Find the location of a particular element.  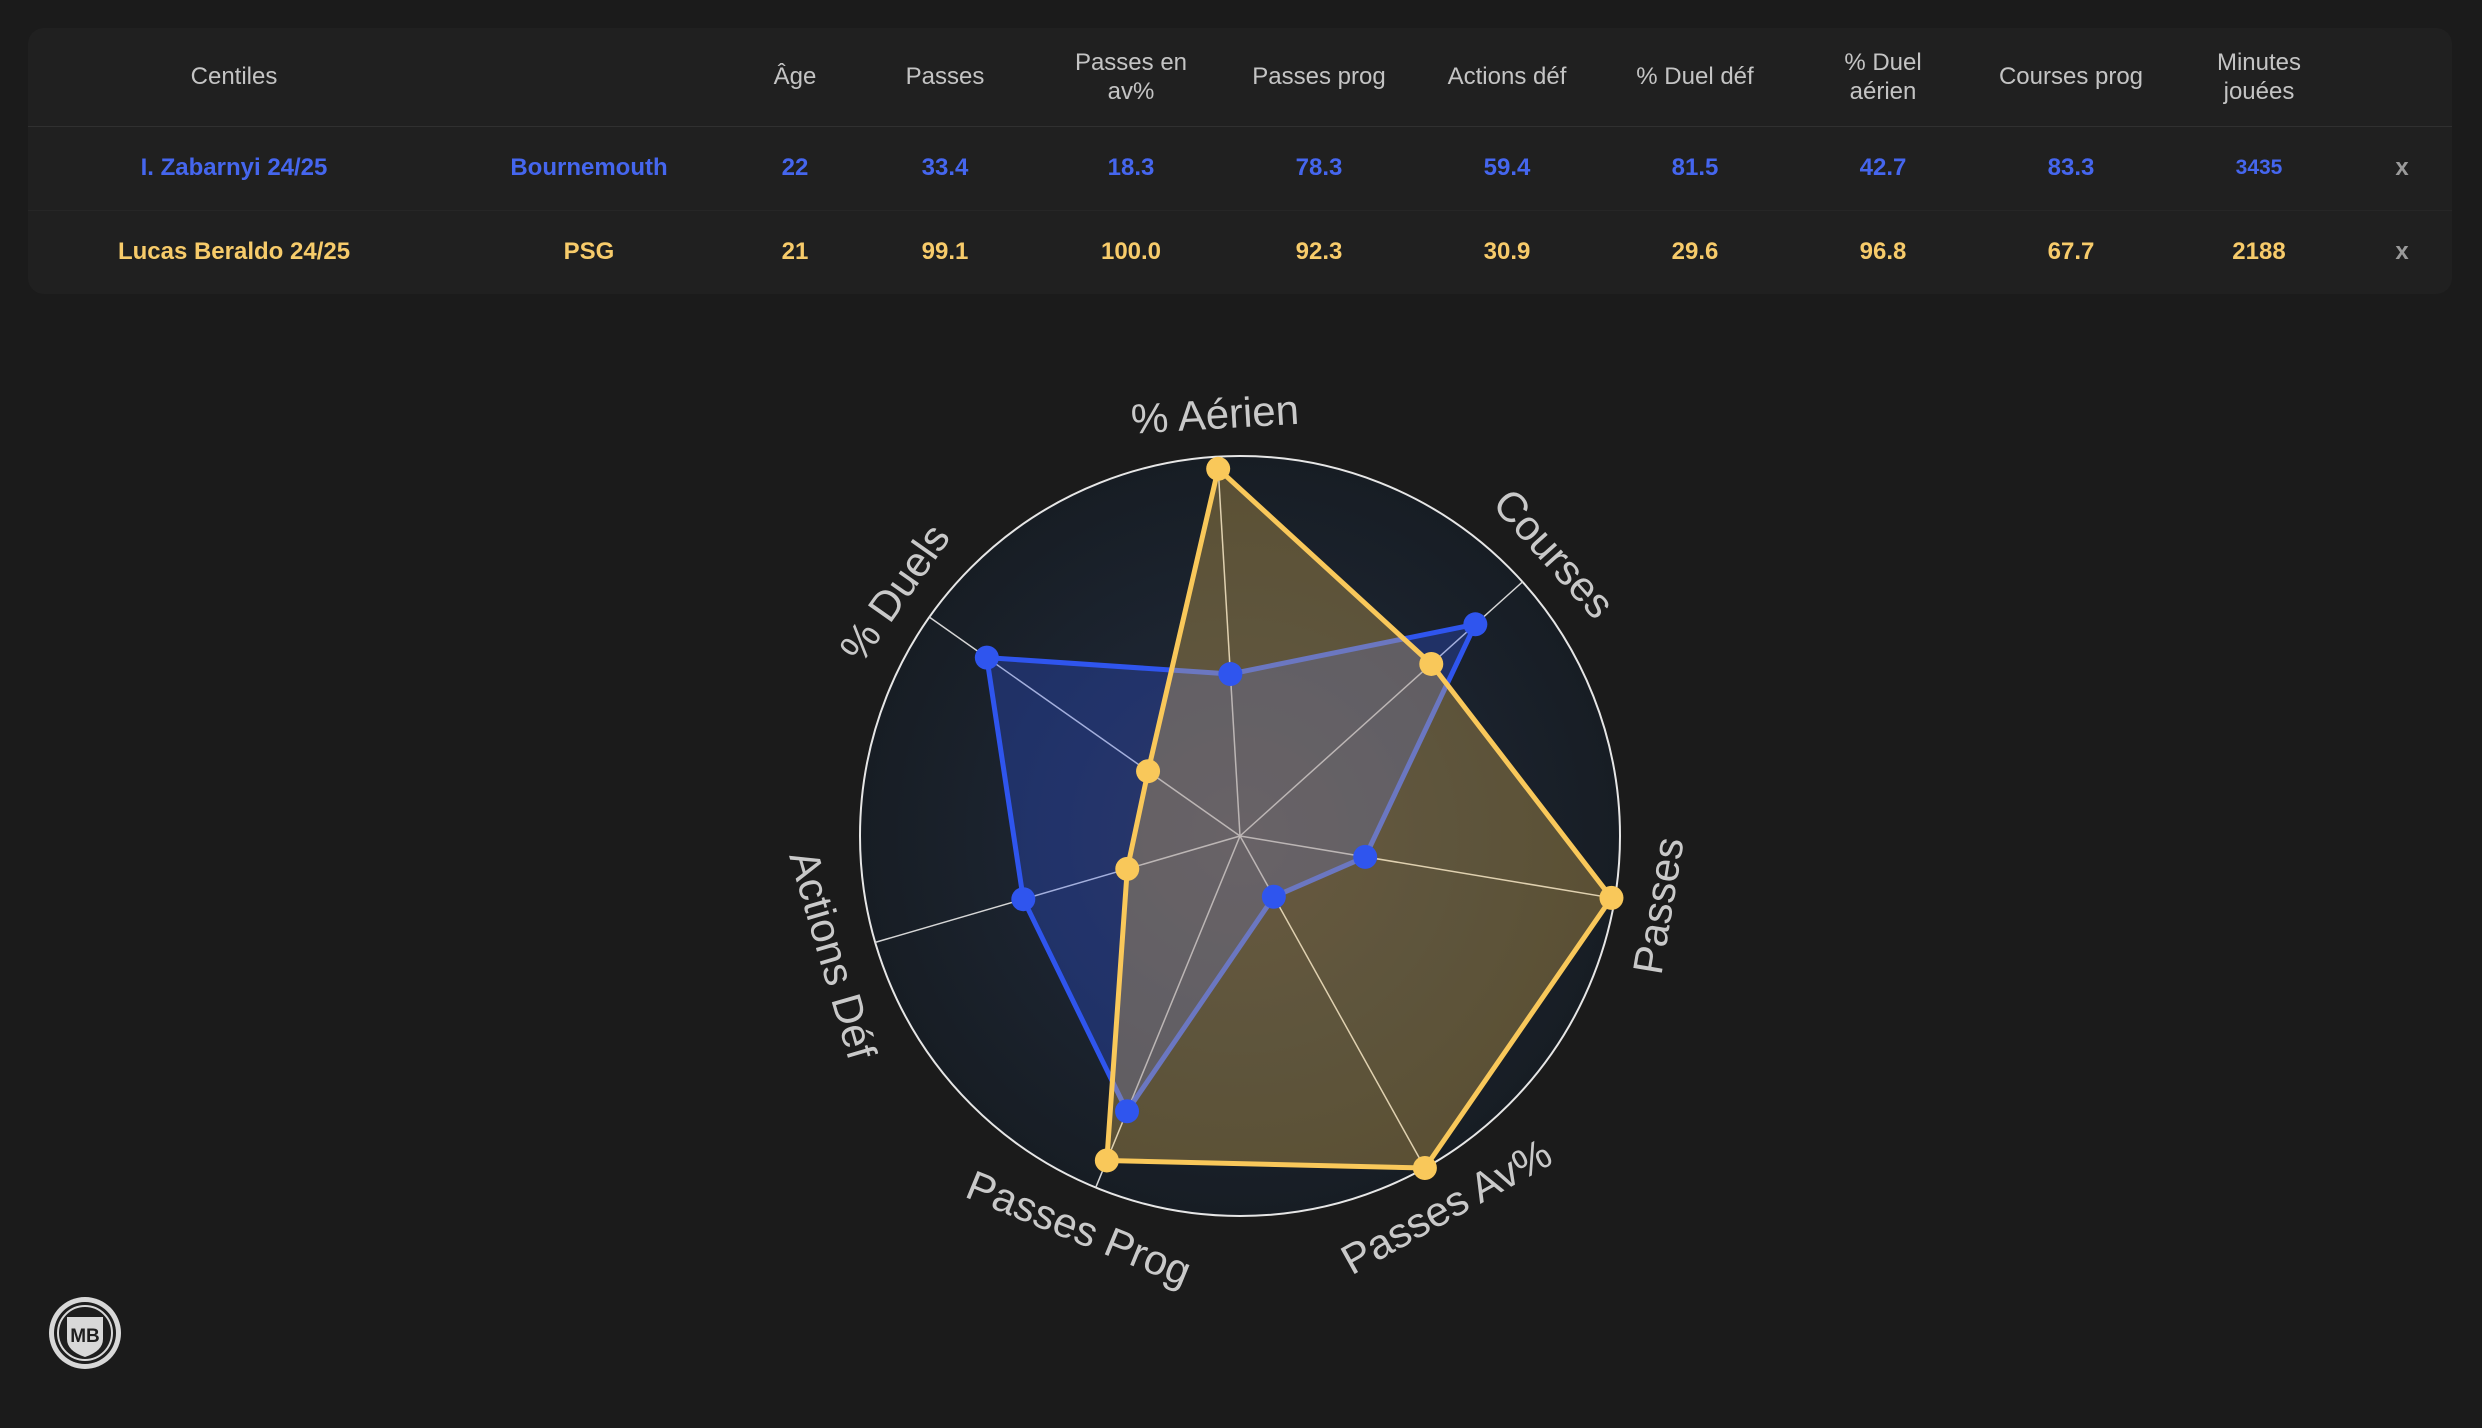

mb-shield-logo-icon: MB is located at coordinates (85, 1333).